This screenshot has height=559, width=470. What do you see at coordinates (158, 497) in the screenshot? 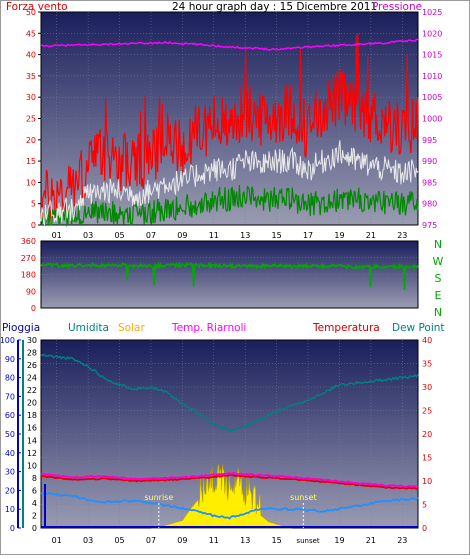
I see `sunrise-label: sunrise` at bounding box center [158, 497].